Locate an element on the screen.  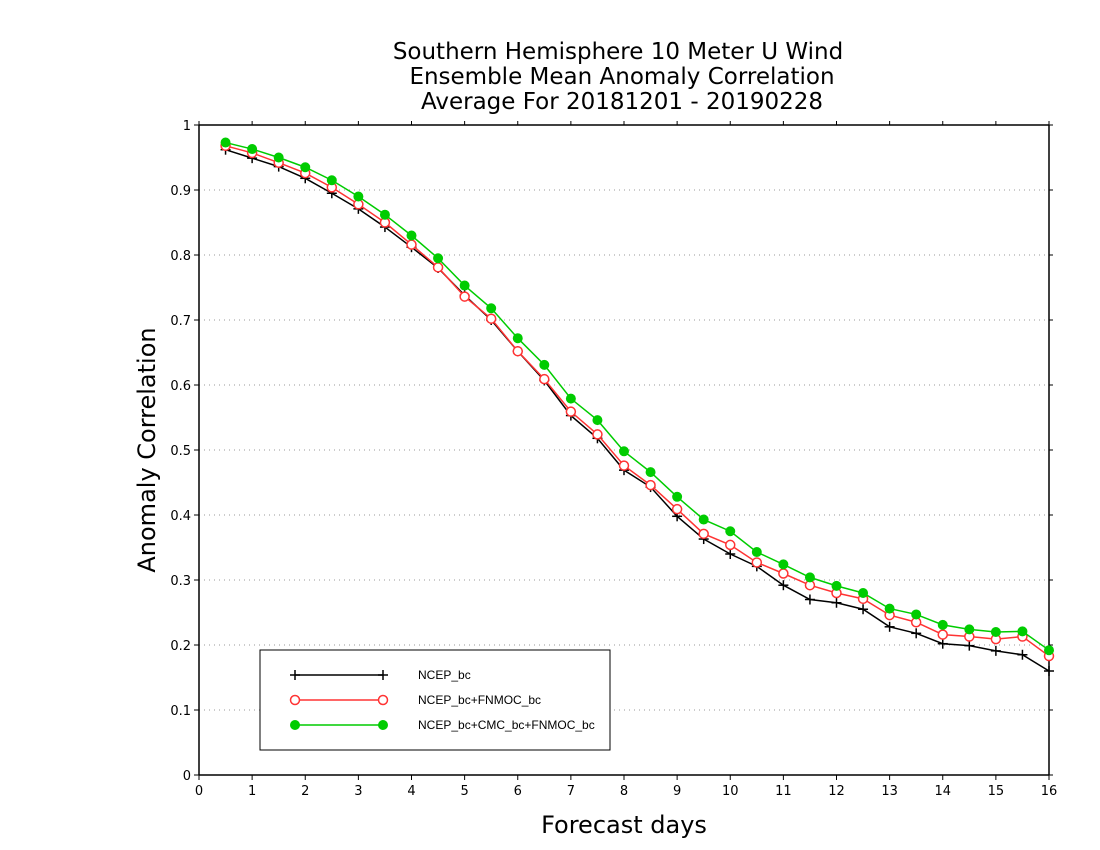
y-tick-label: 0.6 is located at coordinates (180, 386).